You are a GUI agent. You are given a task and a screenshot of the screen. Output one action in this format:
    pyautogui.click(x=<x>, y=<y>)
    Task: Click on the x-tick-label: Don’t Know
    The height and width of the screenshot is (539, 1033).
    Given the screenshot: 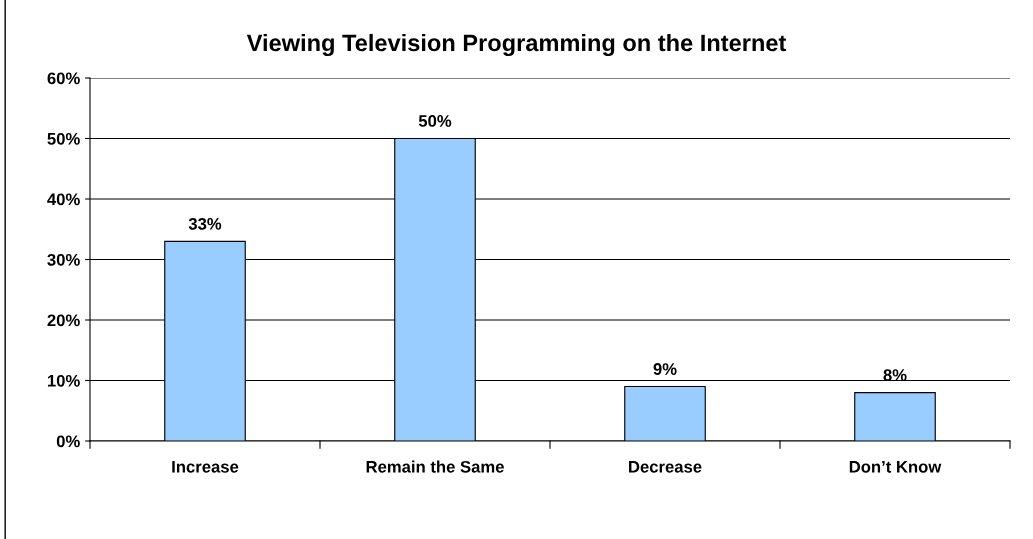 What is the action you would take?
    pyautogui.click(x=895, y=467)
    